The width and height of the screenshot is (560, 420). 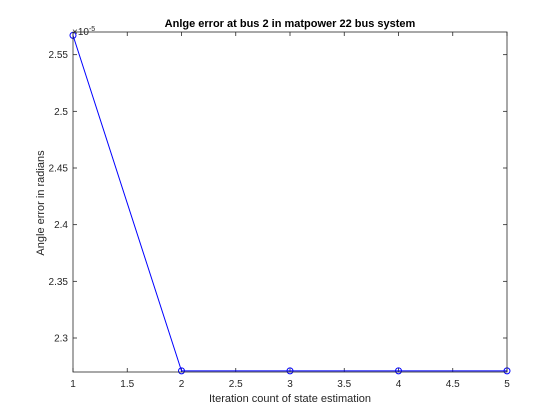 I want to click on y-tick-label: 2.35, so click(x=59, y=282).